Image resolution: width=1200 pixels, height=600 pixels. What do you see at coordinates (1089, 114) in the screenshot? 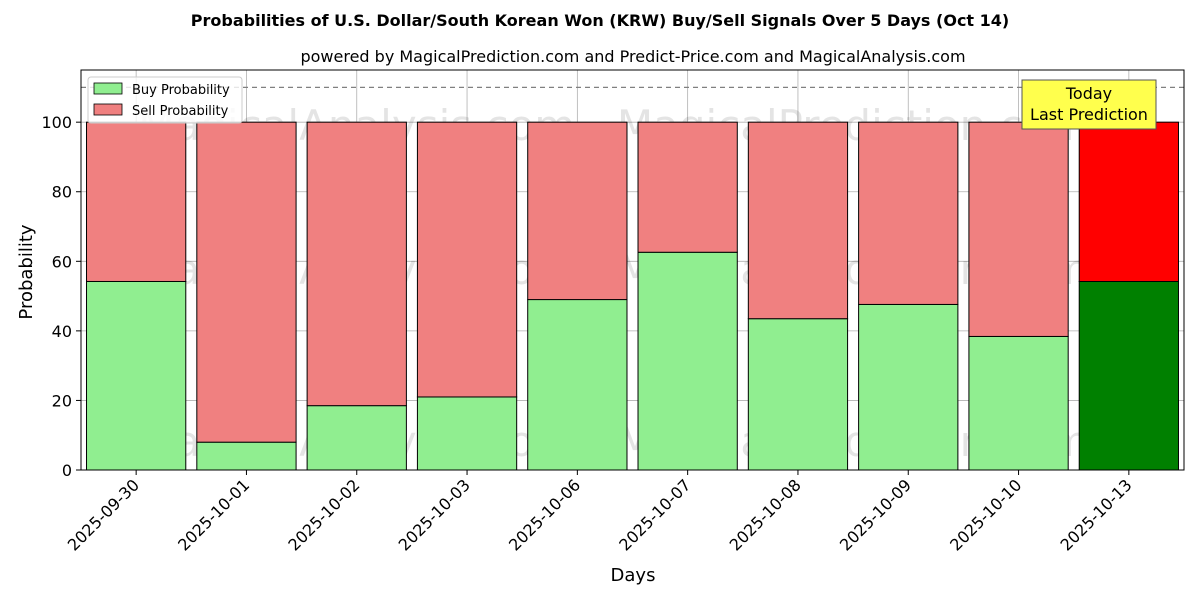
I see `annotation-line2: Last Prediction` at bounding box center [1089, 114].